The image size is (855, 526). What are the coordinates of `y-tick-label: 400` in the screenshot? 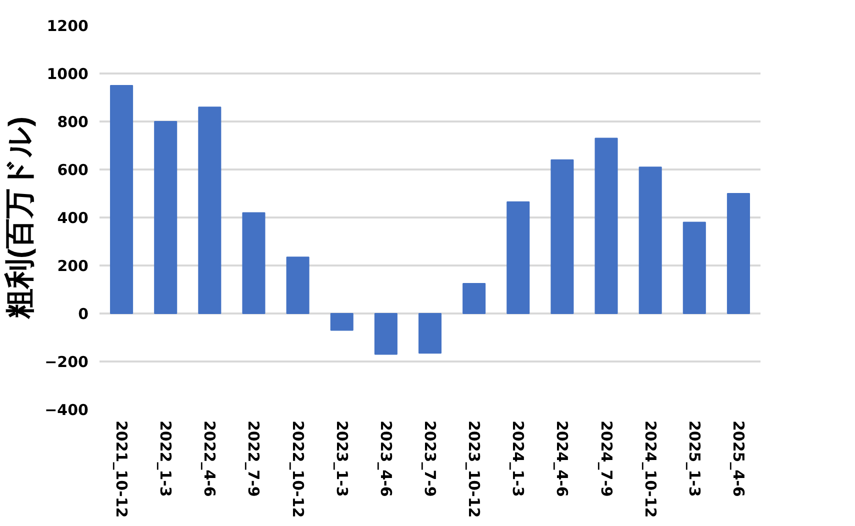 It's located at (72, 218).